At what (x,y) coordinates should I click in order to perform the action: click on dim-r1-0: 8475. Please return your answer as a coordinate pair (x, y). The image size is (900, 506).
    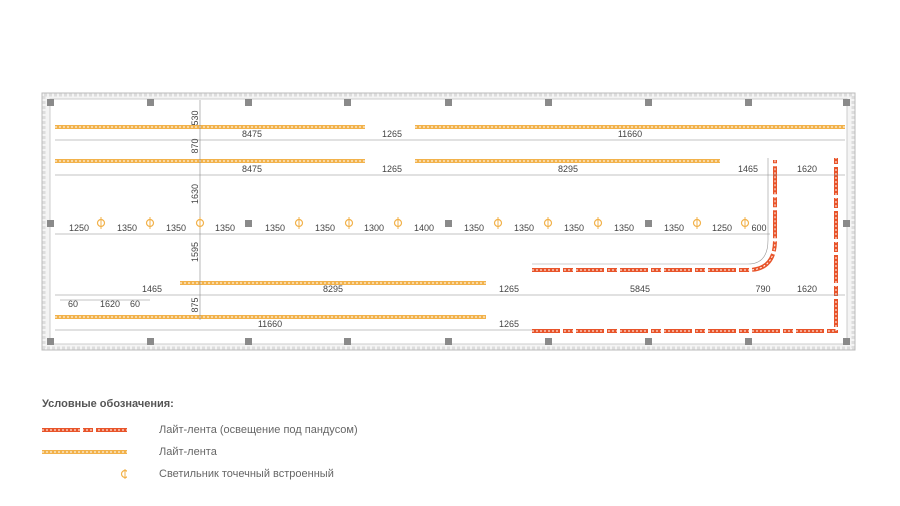
    Looking at the image, I should click on (252, 134).